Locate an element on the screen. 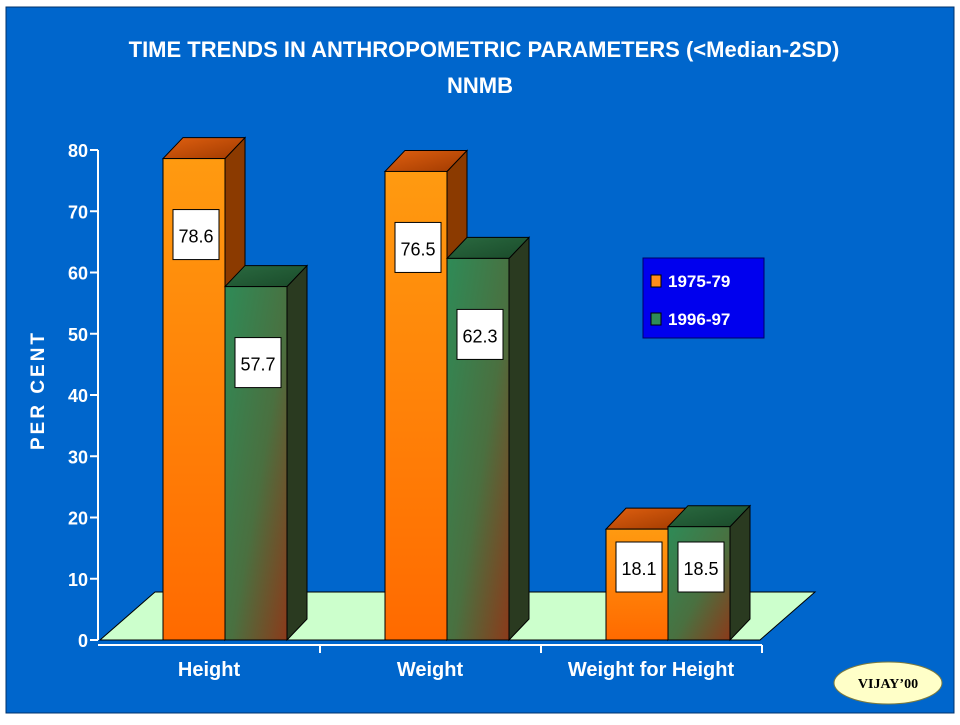 The height and width of the screenshot is (725, 960). data-label-text: 18.5 is located at coordinates (700, 569).